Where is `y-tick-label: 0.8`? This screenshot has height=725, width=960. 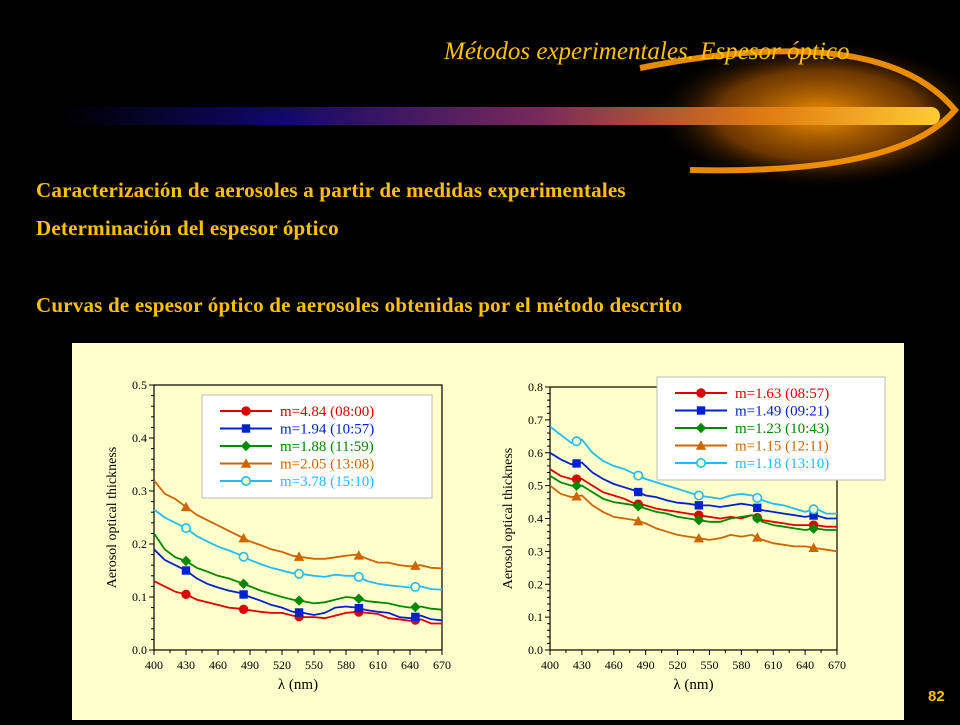
y-tick-label: 0.8 is located at coordinates (535, 387).